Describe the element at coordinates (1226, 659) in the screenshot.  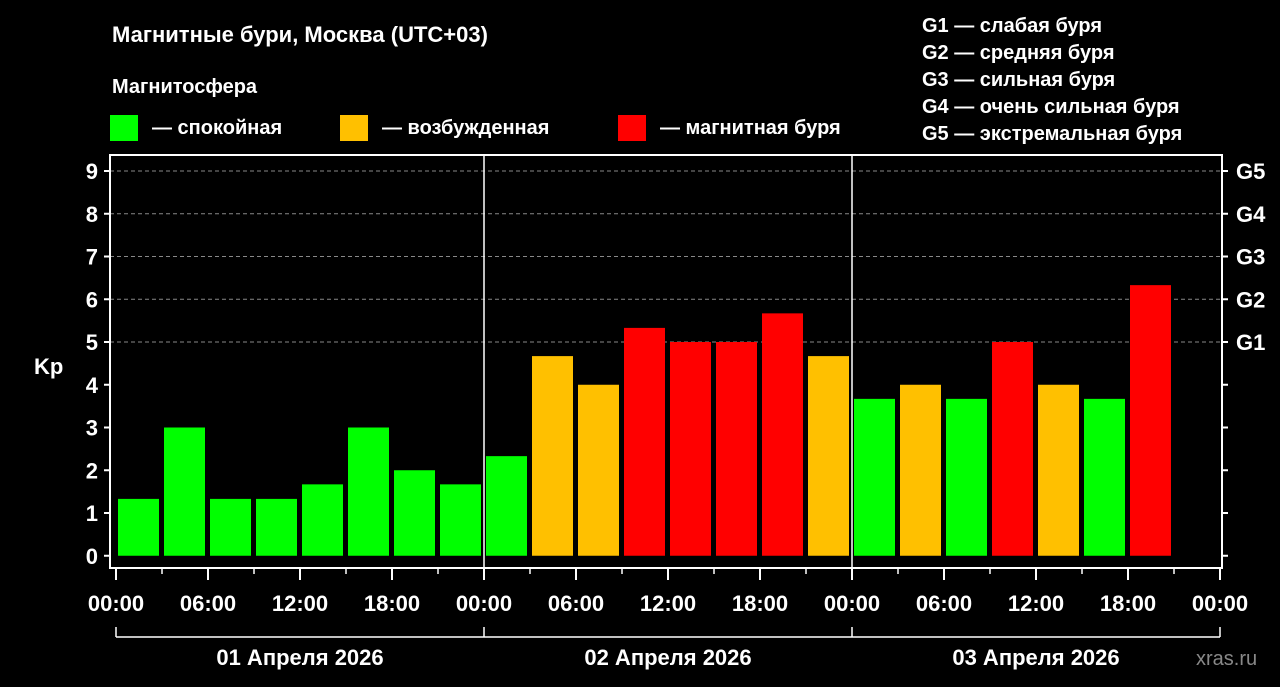
I see `watermark: xras.ru` at that location.